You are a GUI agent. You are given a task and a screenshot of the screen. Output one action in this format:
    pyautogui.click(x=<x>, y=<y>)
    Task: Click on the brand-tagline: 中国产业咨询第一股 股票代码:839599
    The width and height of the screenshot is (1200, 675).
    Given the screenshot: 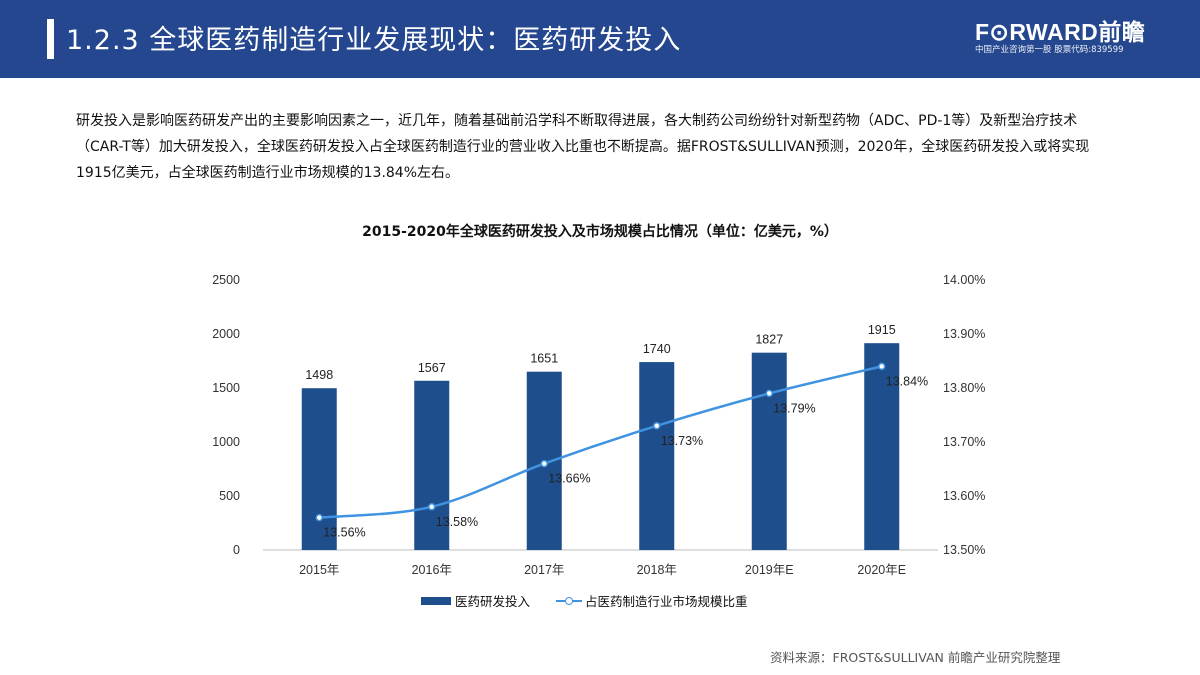 What is the action you would take?
    pyautogui.click(x=1049, y=50)
    